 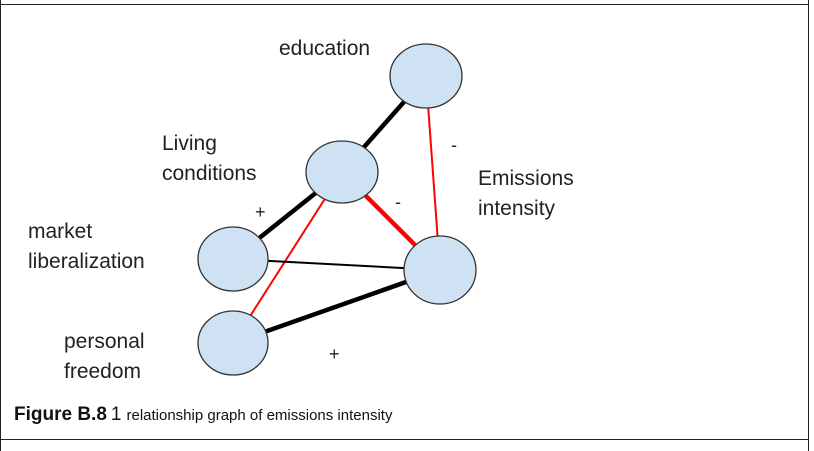 I want to click on frame-top-border, so click(x=404, y=4).